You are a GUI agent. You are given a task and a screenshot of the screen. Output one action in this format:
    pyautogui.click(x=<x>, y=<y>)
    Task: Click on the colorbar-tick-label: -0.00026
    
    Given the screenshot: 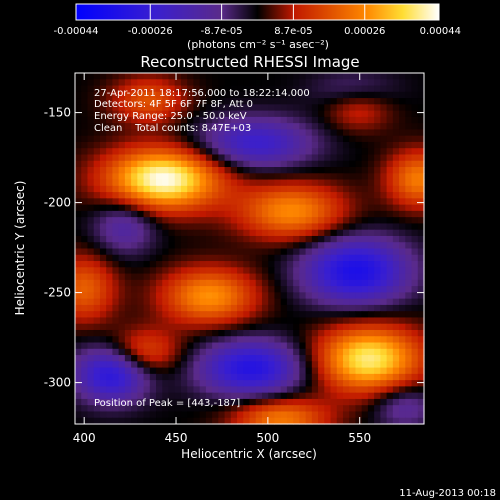 What is the action you would take?
    pyautogui.click(x=150, y=31)
    